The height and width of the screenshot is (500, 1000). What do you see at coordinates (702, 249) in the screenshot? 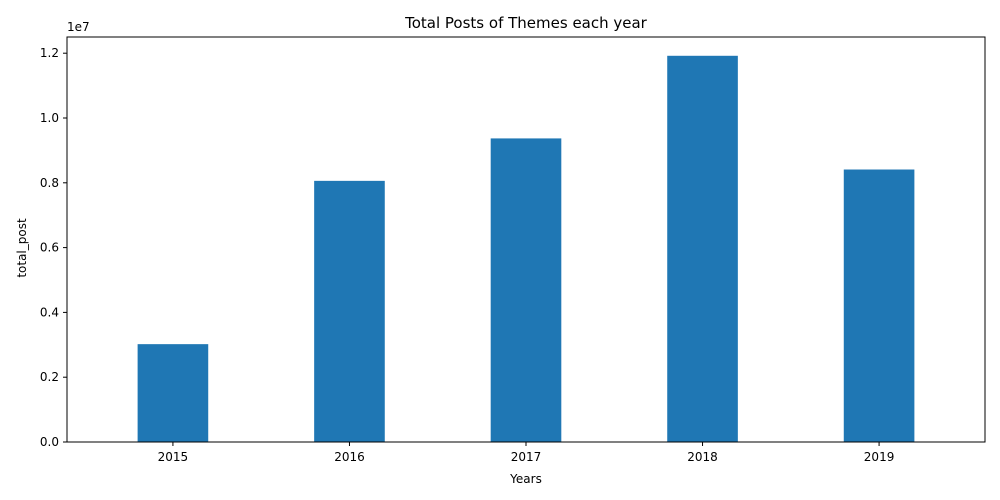
I see `bar-2018` at bounding box center [702, 249].